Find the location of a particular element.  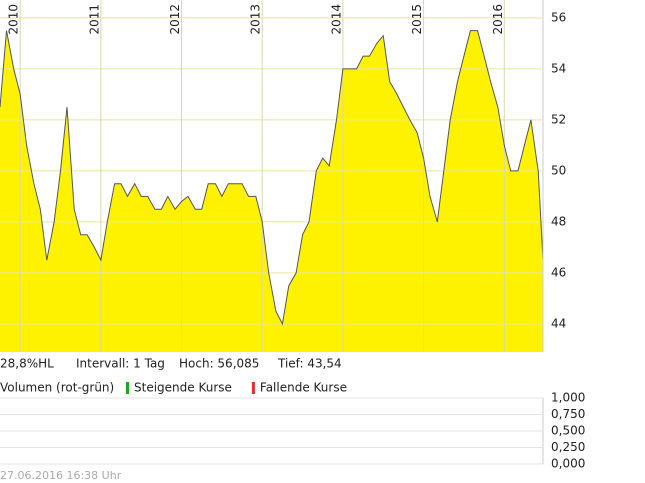

annotation: Tief: 43,54 is located at coordinates (309, 364).